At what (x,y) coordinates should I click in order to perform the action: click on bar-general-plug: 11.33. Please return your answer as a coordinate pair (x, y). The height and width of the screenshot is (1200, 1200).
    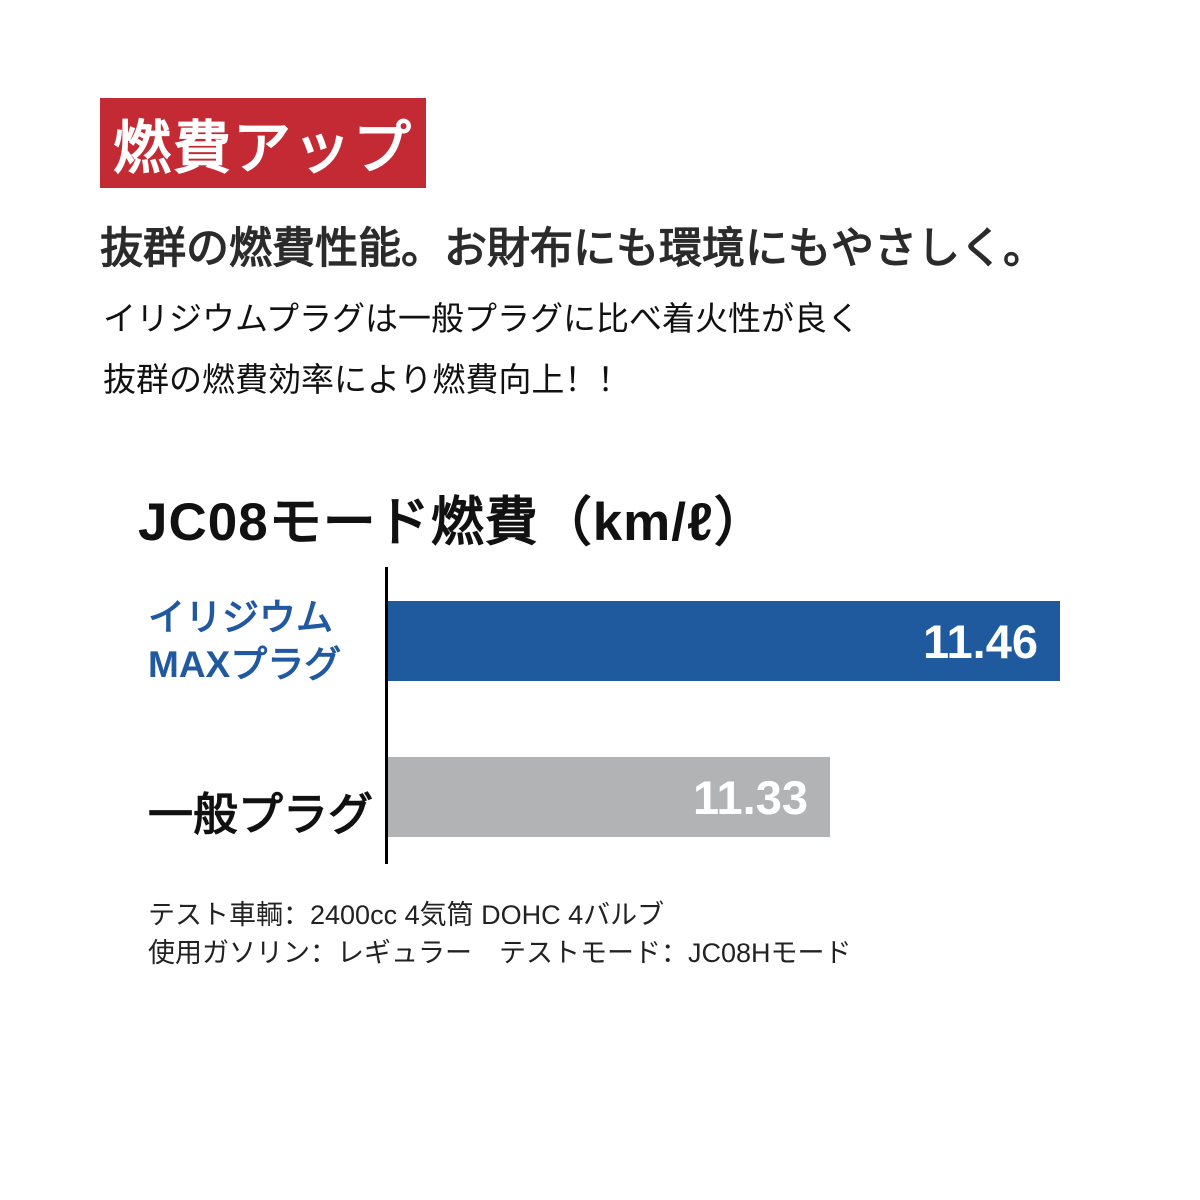
    Looking at the image, I should click on (609, 797).